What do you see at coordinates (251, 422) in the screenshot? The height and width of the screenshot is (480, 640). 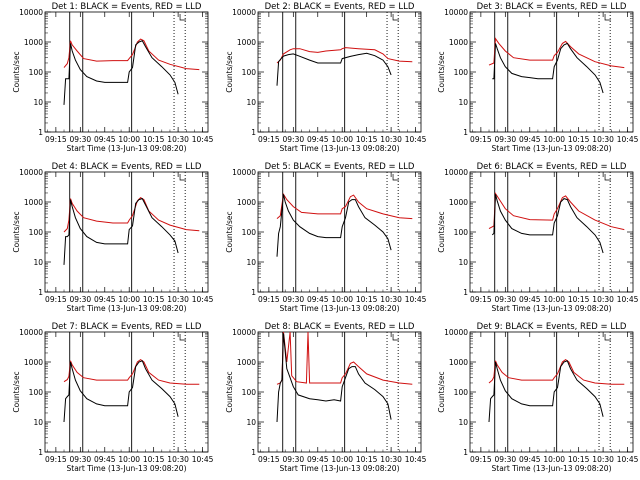 I see `panel-8-ytick-label: 10` at bounding box center [251, 422].